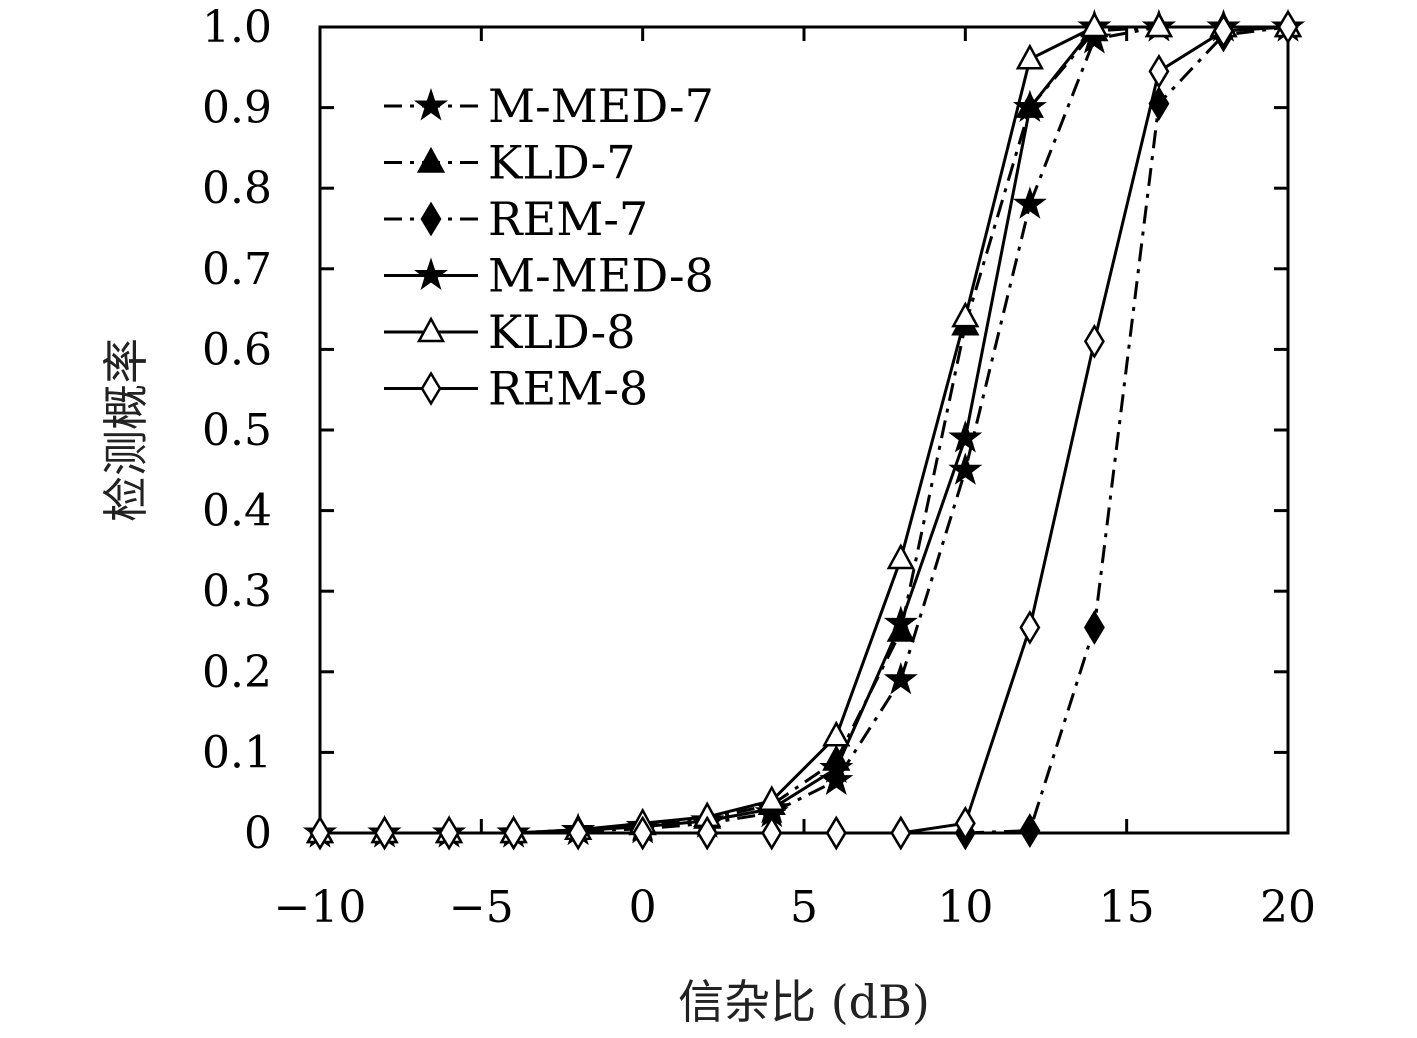 The height and width of the screenshot is (1038, 1417). Describe the element at coordinates (237, 591) in the screenshot. I see `y-tick-label: 0.3` at that location.